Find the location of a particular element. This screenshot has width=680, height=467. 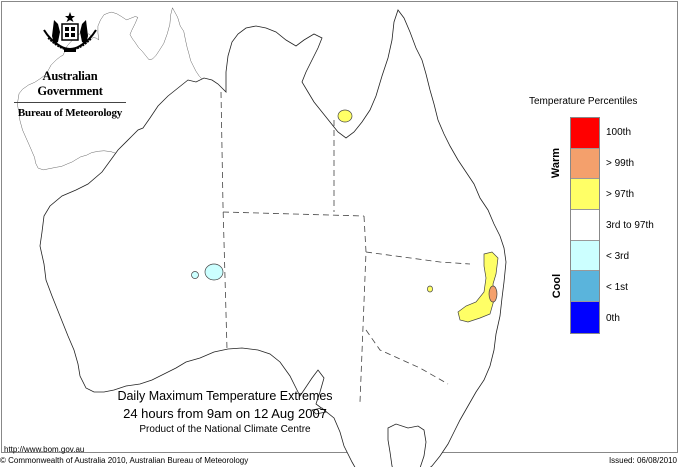

legend-color-scale is located at coordinates (585, 225).